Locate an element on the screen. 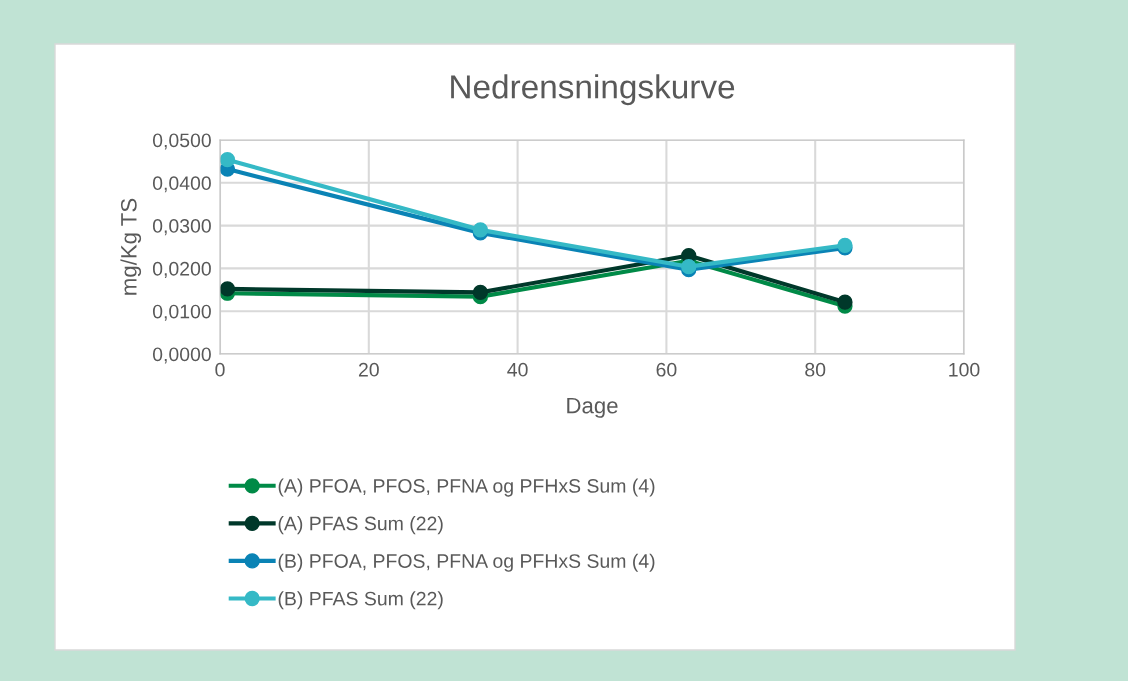 This screenshot has height=681, width=1128. legend-label: (A) PFOA, PFOS, PFNA og PFHxS Sum (4) is located at coordinates (466, 487).